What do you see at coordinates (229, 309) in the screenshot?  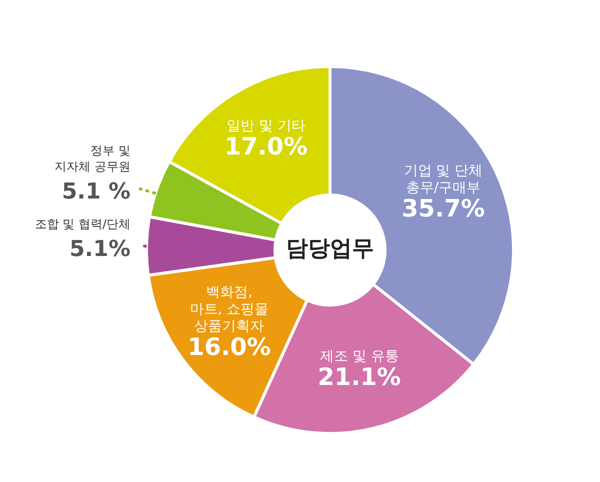 I see `slice-label: 백화점, 마트, 쇼핑몰 상품기획자` at bounding box center [229, 309].